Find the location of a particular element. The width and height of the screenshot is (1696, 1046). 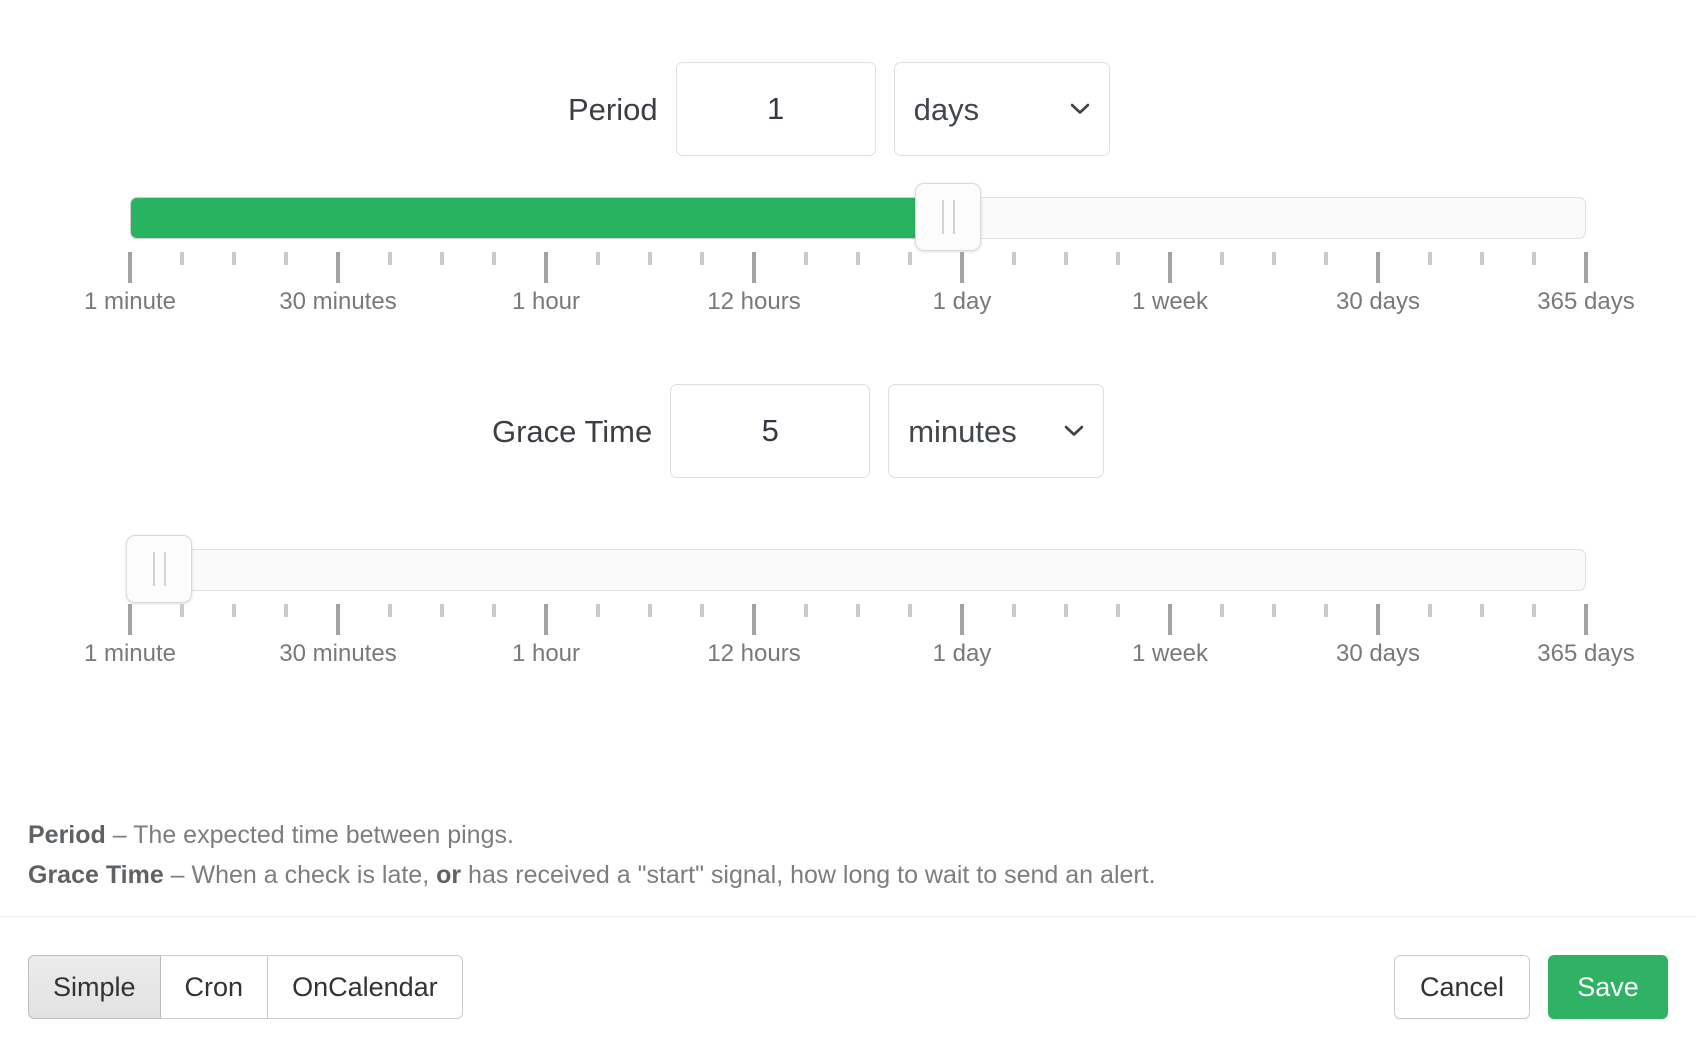

footer-divider is located at coordinates (848, 916).